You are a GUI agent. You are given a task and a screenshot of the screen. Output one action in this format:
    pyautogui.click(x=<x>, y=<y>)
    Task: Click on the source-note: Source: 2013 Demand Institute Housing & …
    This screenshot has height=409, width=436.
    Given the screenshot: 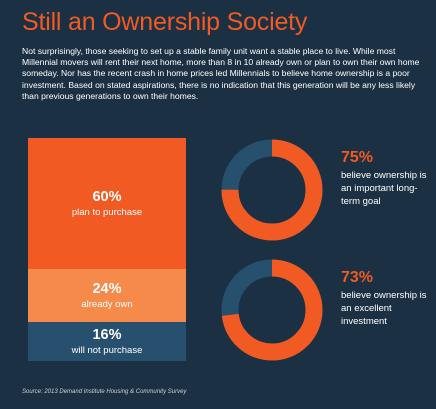 What is the action you would take?
    pyautogui.click(x=104, y=392)
    